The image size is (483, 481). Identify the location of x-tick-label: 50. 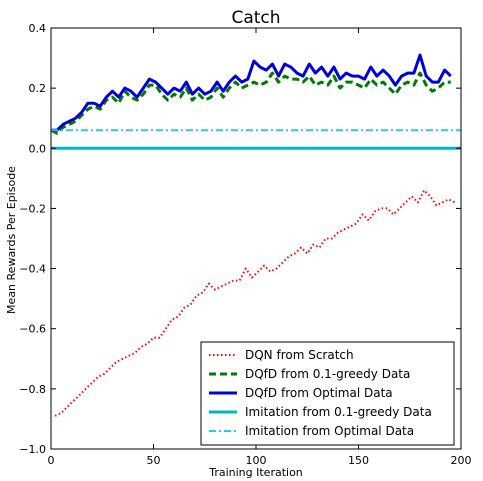
(154, 460).